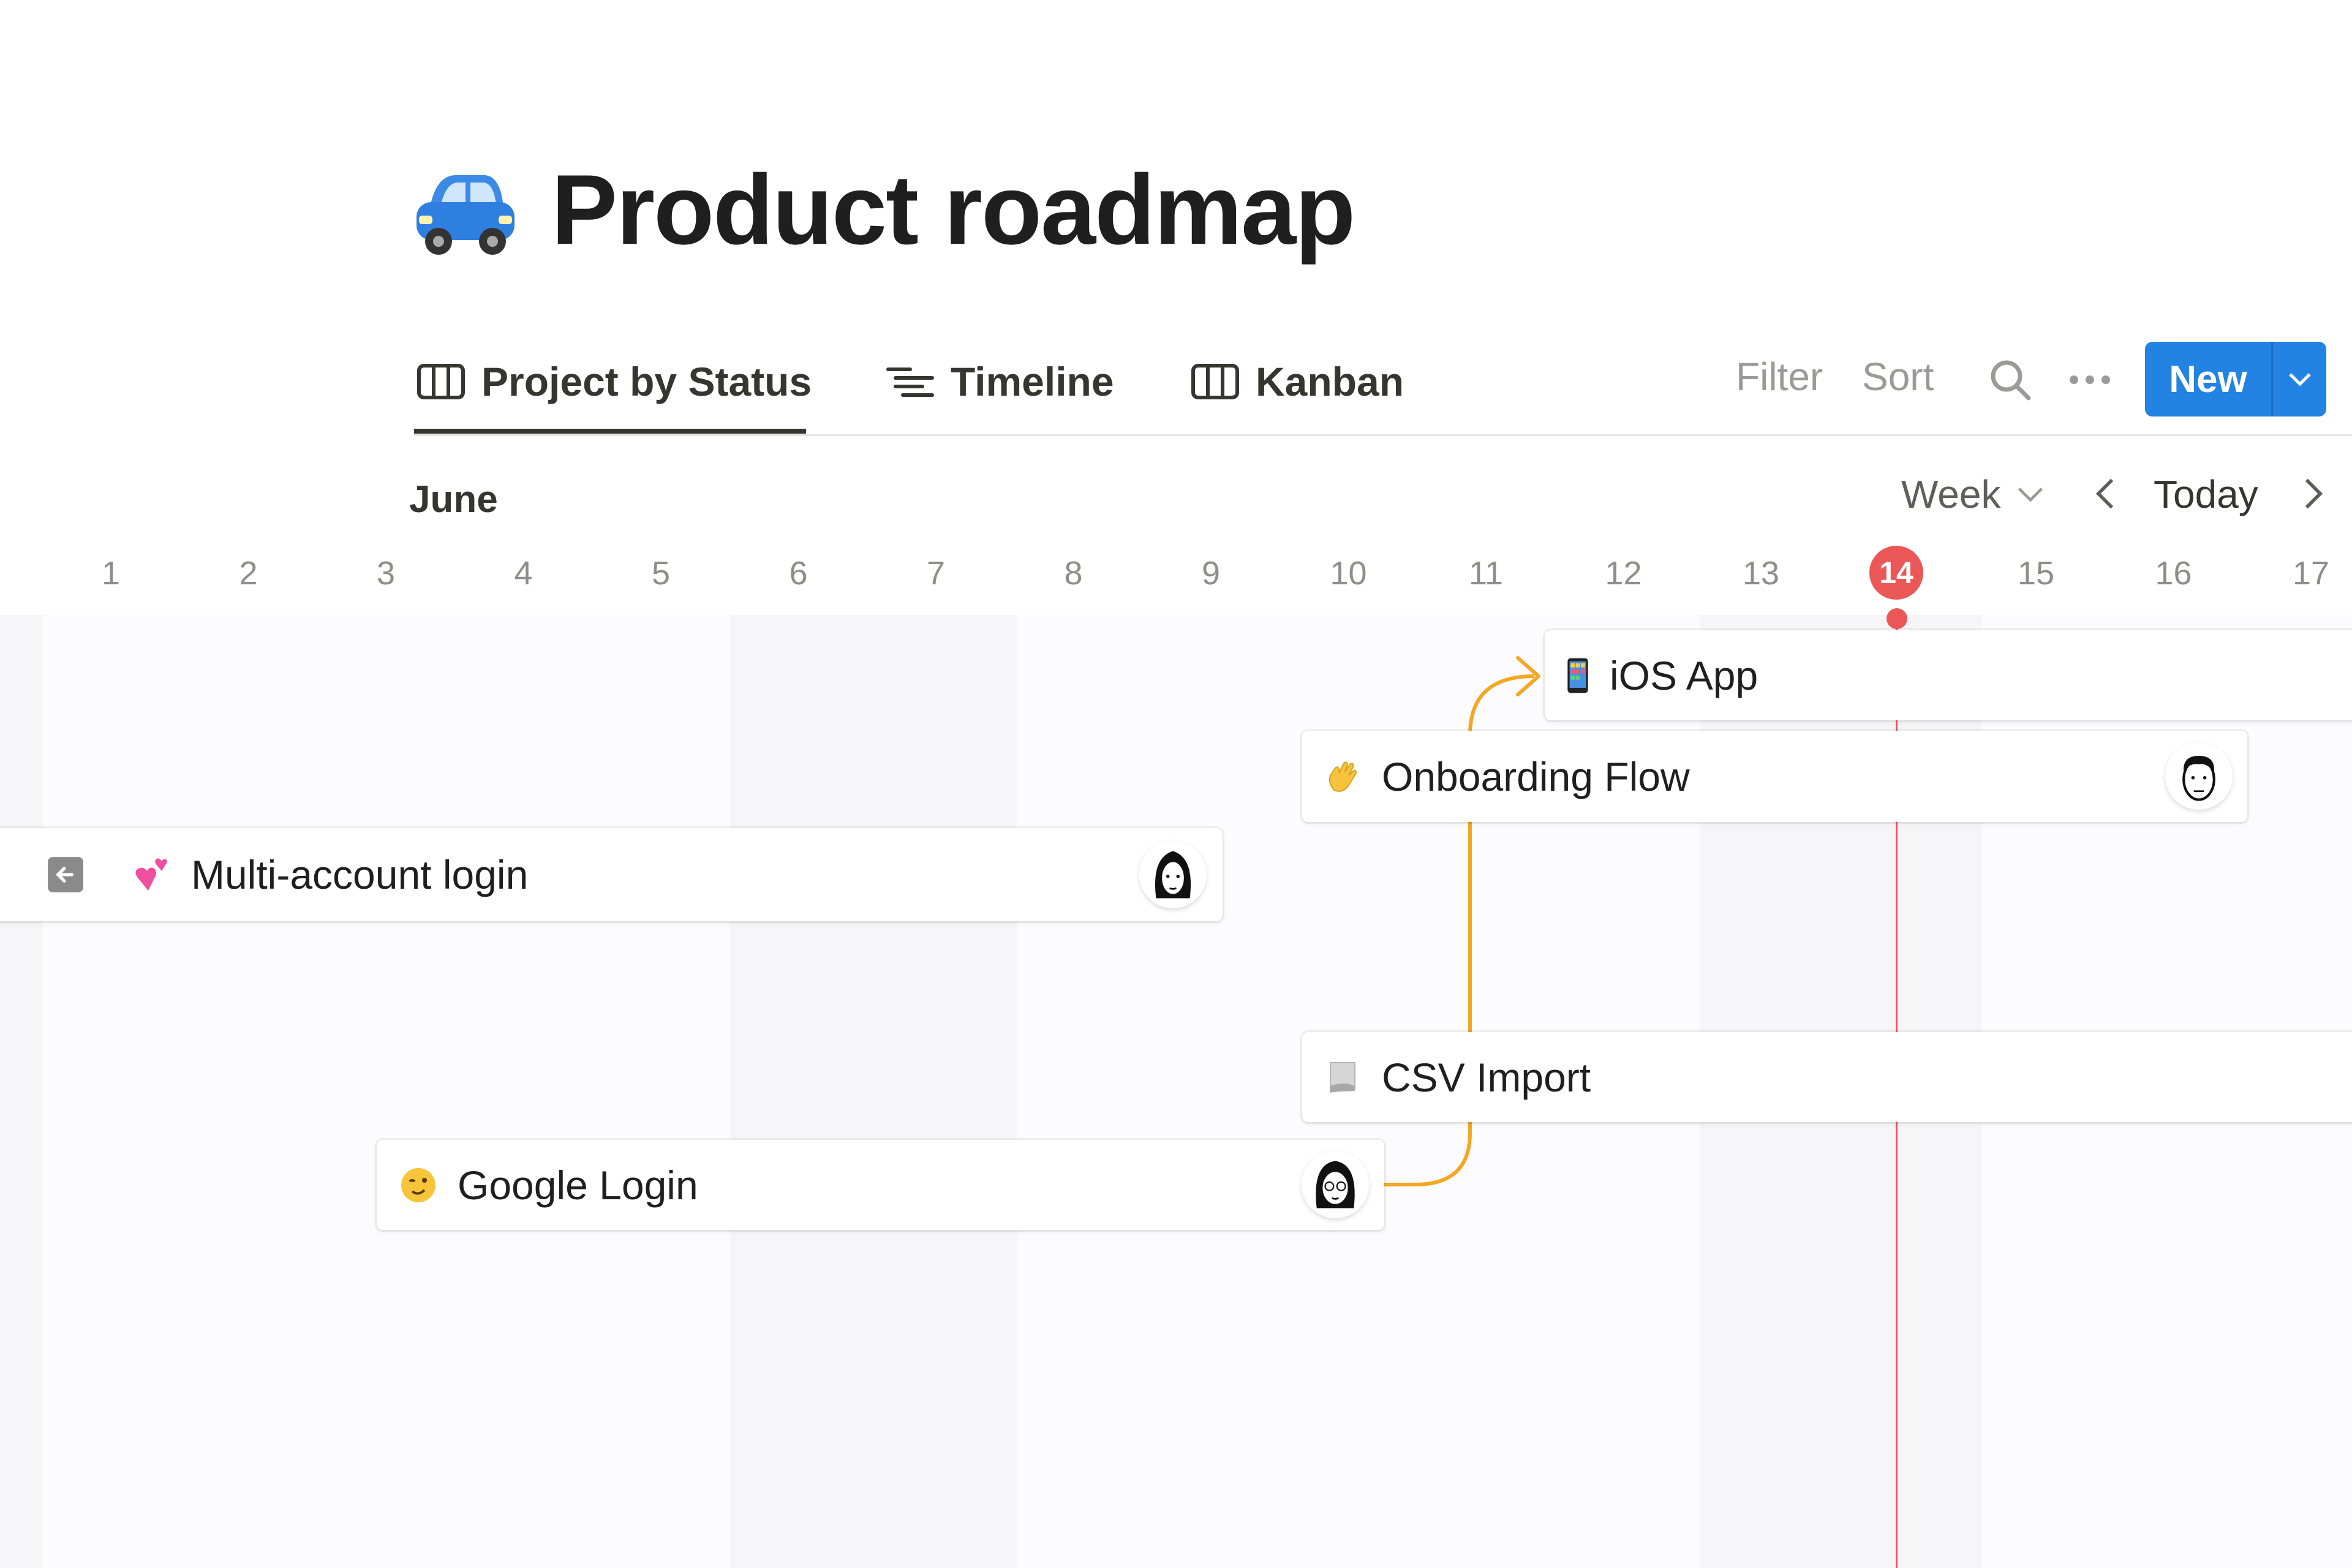  I want to click on board-columns-icon, so click(1215, 382).